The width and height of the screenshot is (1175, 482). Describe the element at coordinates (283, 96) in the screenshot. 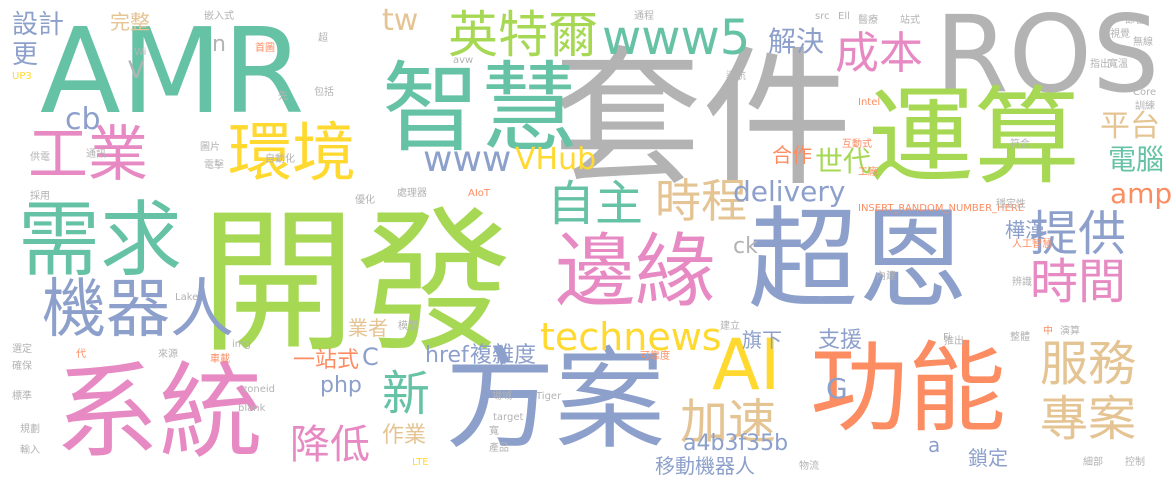

I see `word: 先` at that location.